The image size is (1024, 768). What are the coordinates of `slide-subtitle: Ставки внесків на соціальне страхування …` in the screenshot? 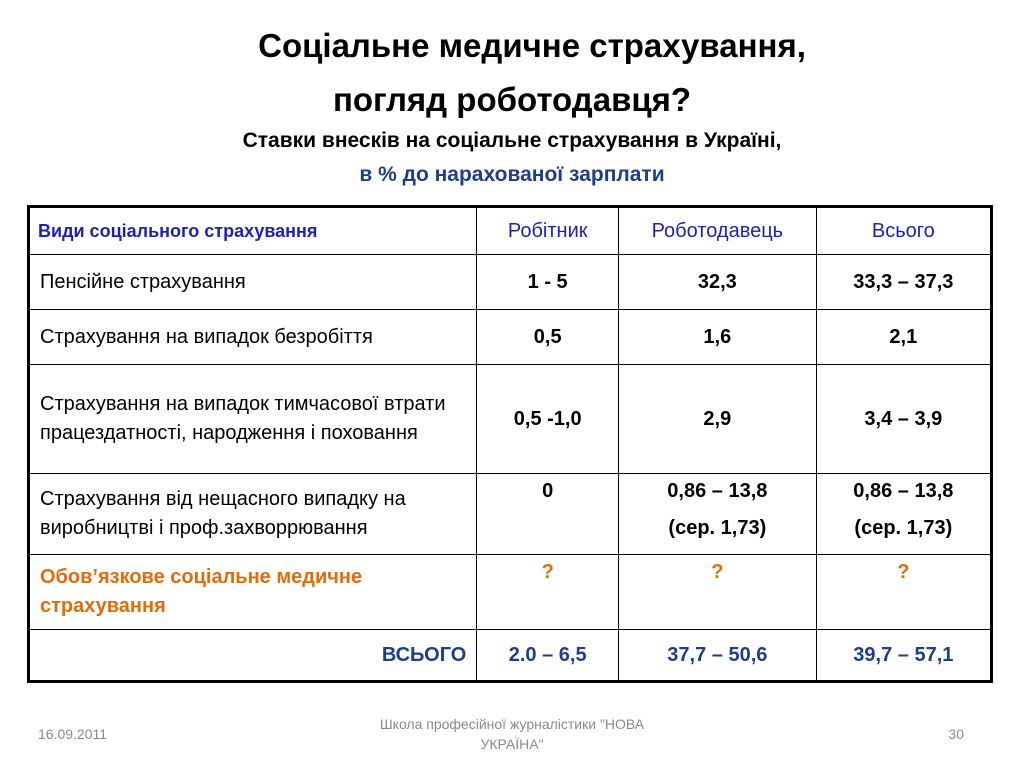 It's located at (512, 140).